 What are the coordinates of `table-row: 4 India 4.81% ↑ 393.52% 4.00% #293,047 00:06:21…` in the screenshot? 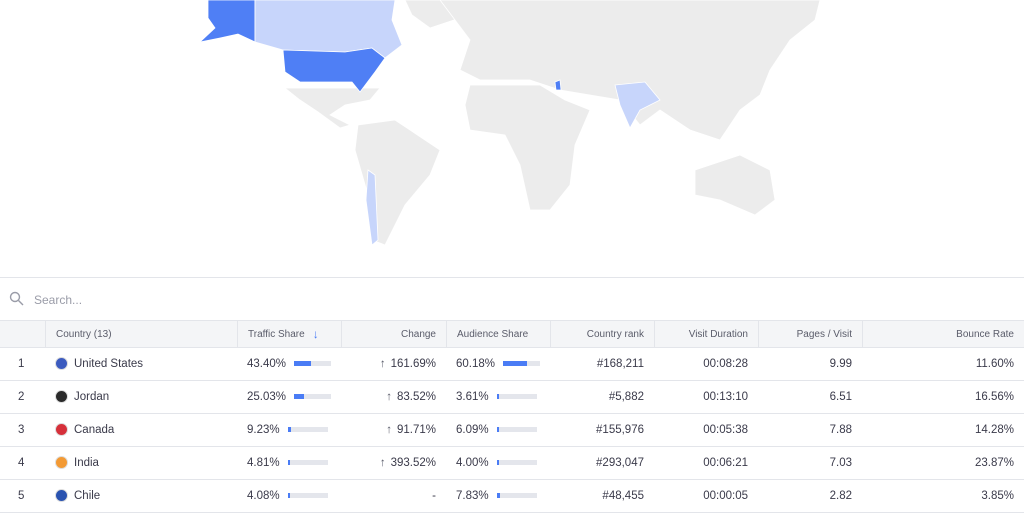 It's located at (512, 463).